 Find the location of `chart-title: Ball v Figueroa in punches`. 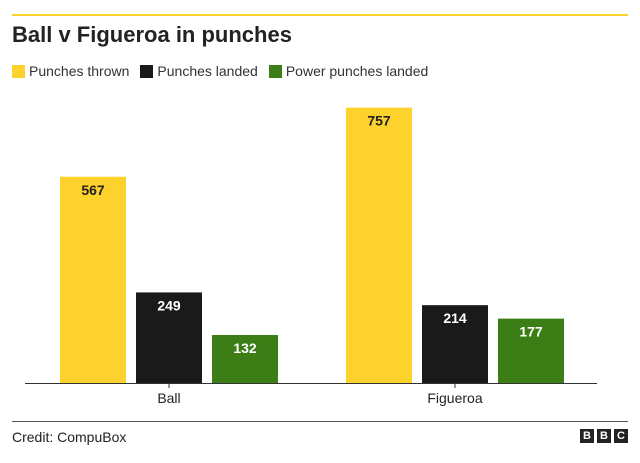

chart-title: Ball v Figueroa in punches is located at coordinates (152, 34).